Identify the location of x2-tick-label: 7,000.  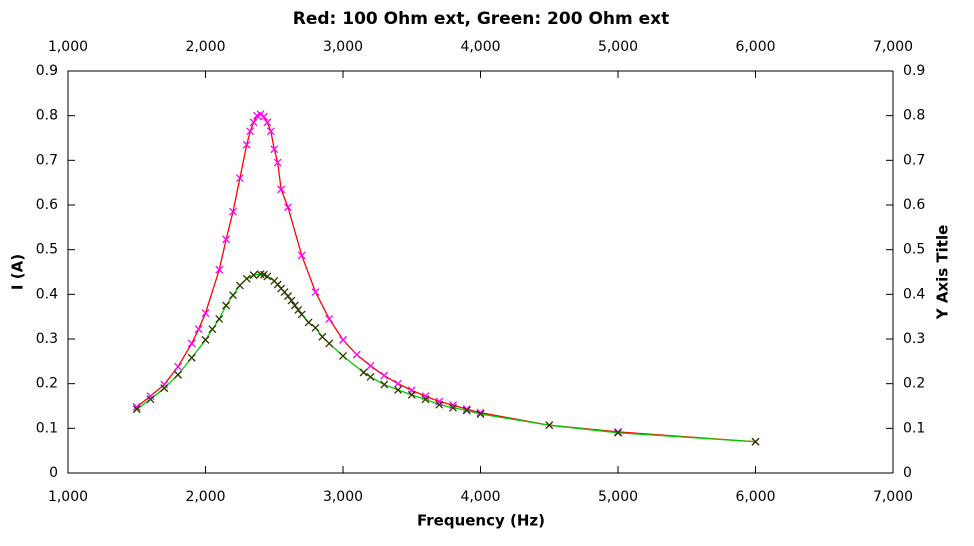
(893, 47).